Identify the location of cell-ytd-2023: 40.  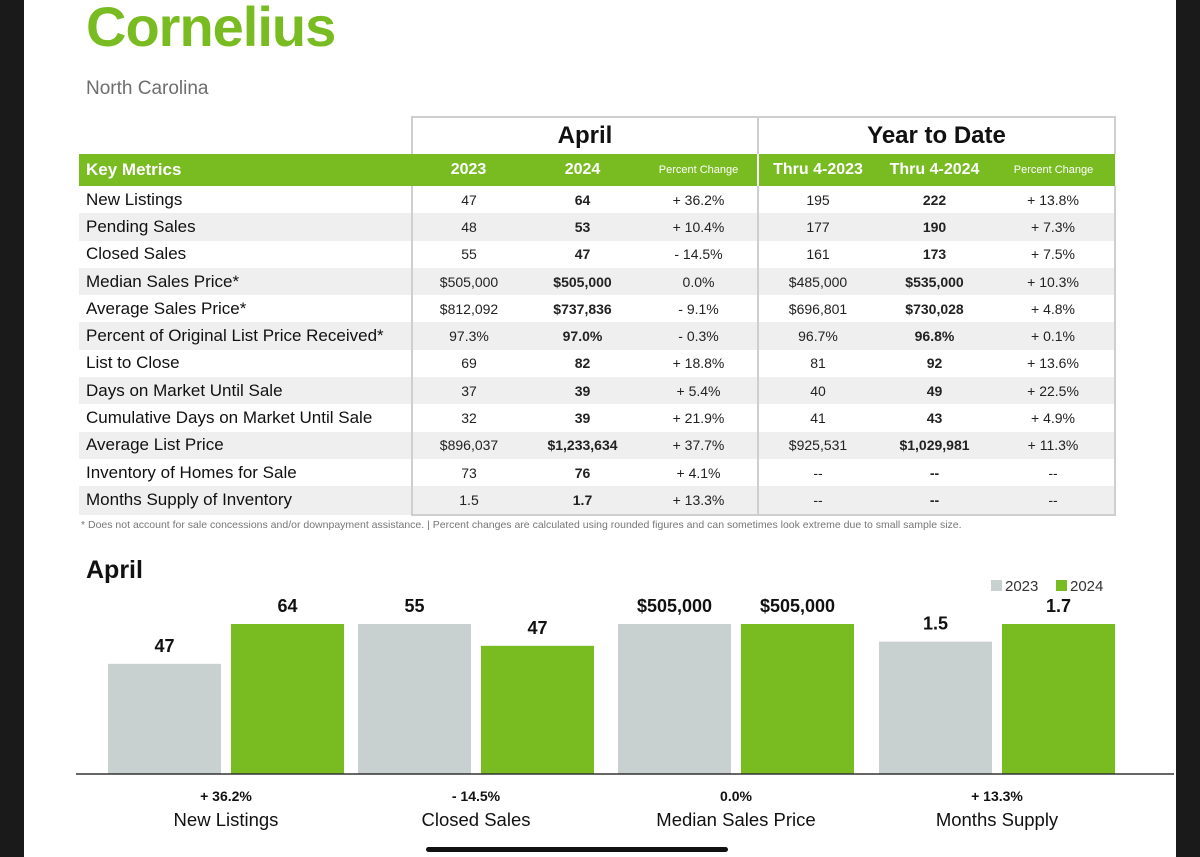
(817, 391).